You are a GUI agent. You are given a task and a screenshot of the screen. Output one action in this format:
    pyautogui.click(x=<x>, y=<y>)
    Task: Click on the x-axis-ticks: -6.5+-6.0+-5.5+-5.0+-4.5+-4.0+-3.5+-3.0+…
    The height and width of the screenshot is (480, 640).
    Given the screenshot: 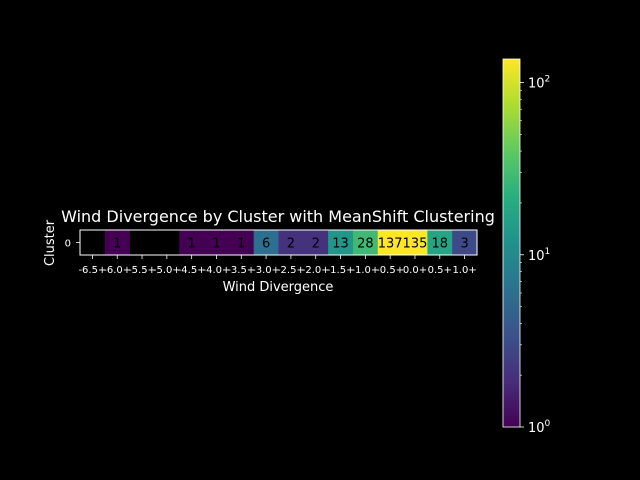 What is the action you would take?
    pyautogui.click(x=277, y=265)
    